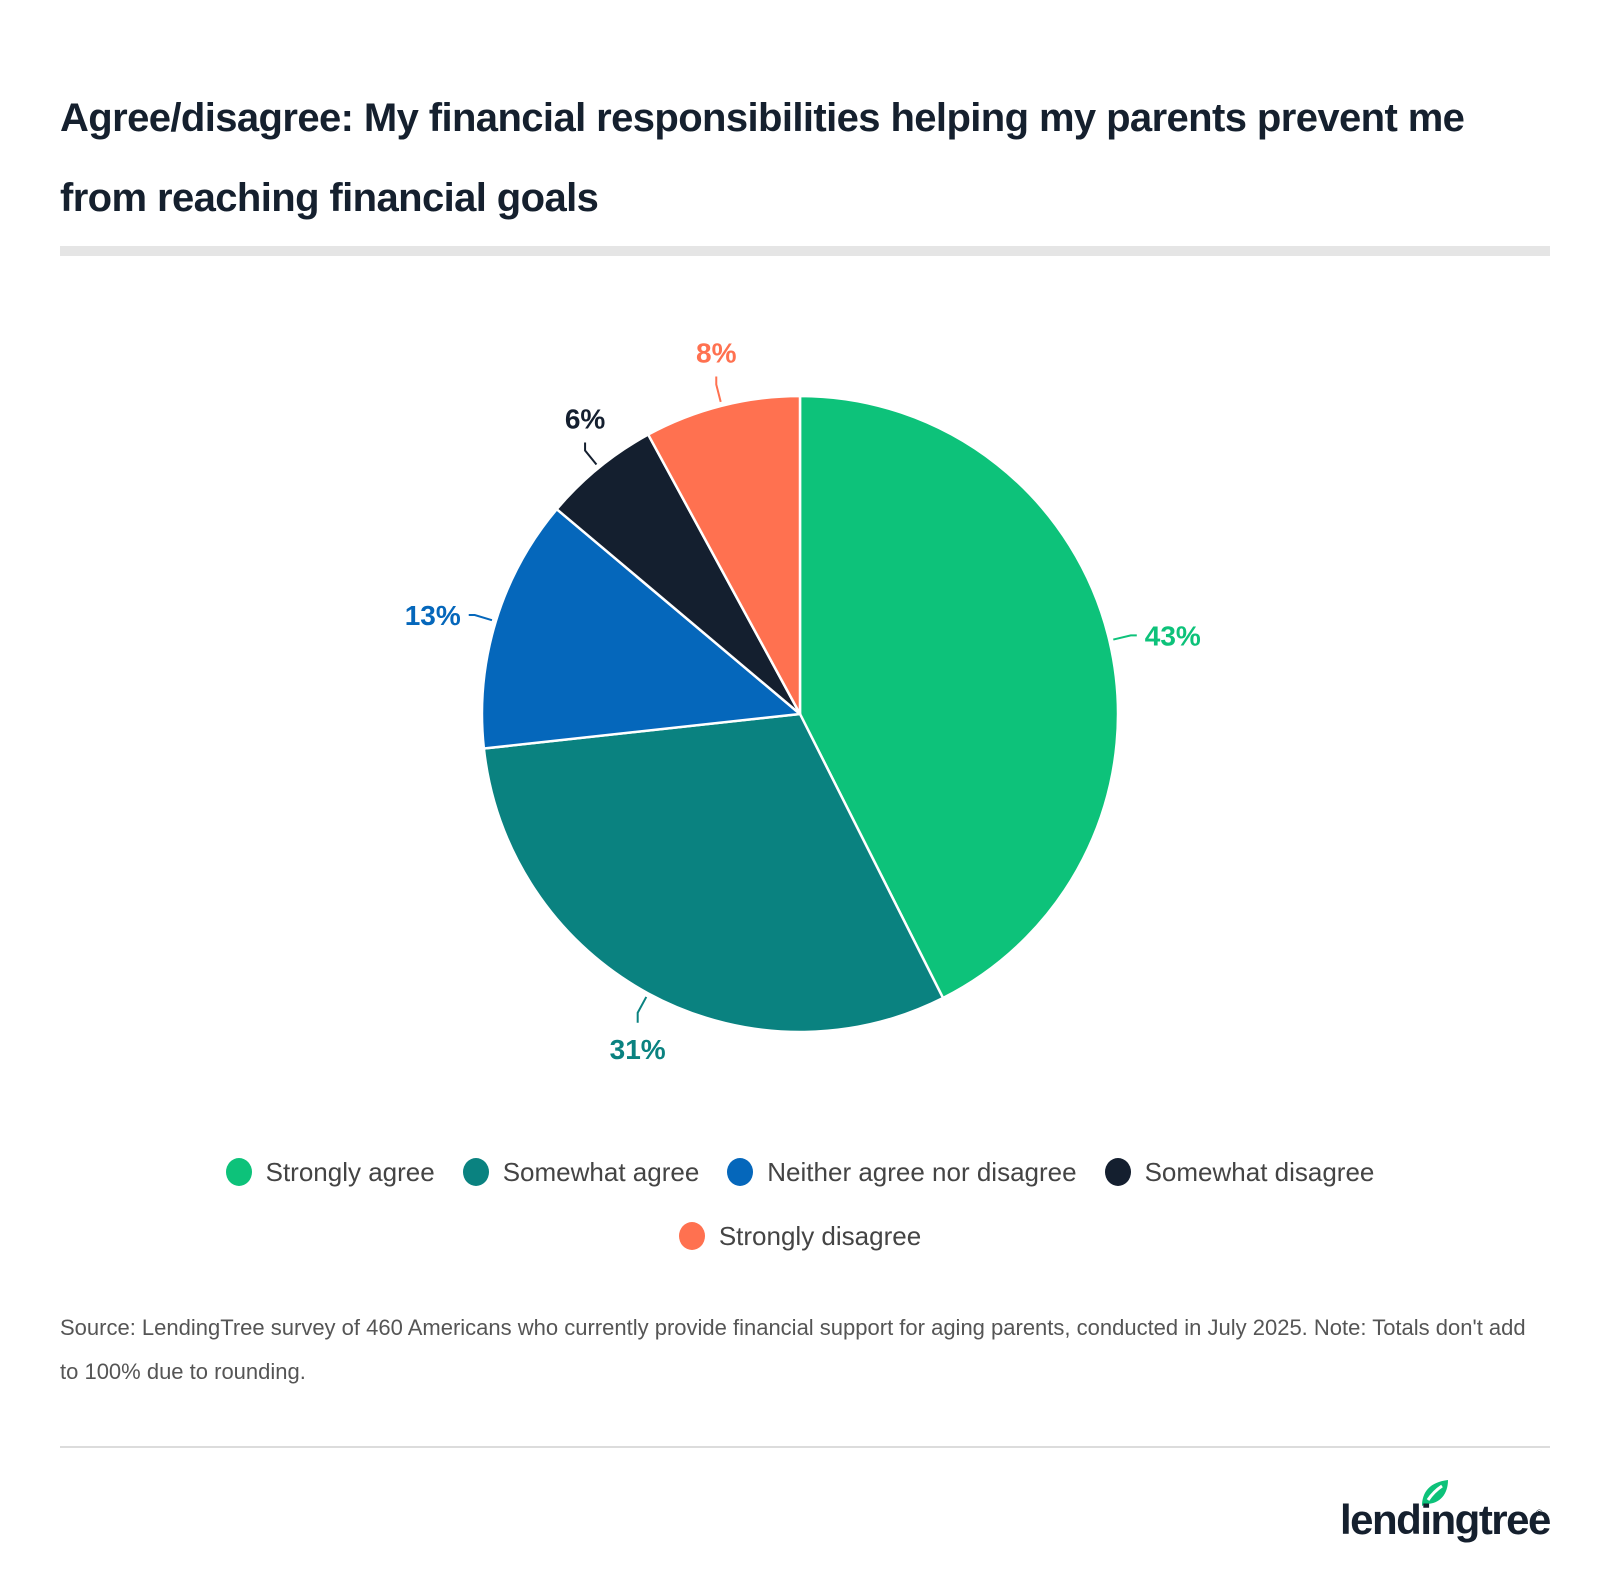 The height and width of the screenshot is (1570, 1600). Describe the element at coordinates (805, 251) in the screenshot. I see `title-divider` at that location.